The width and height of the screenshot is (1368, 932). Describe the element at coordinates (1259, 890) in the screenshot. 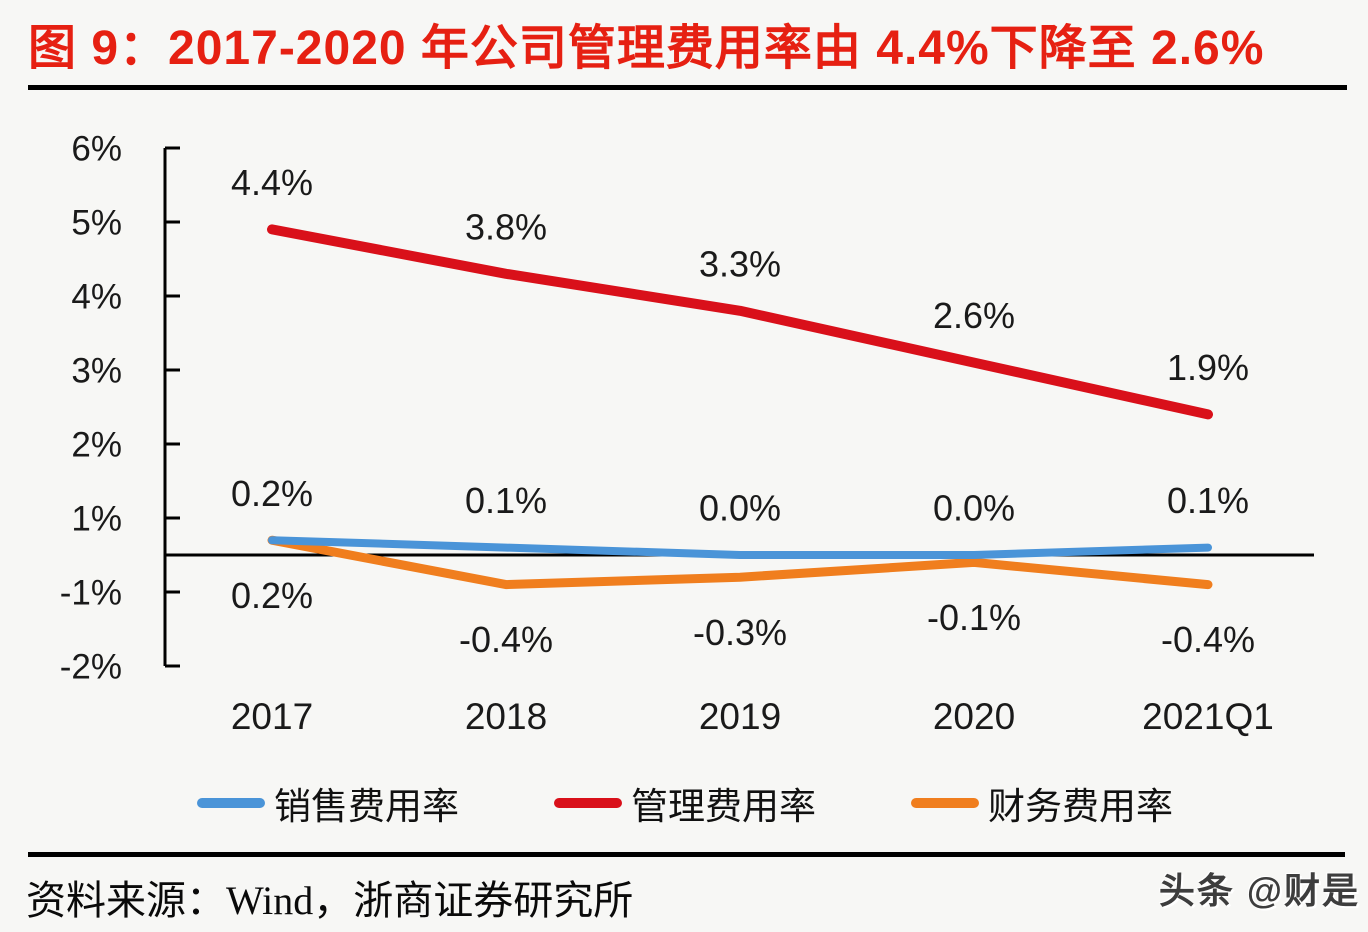

I see `watermark: 头条 @财是` at that location.